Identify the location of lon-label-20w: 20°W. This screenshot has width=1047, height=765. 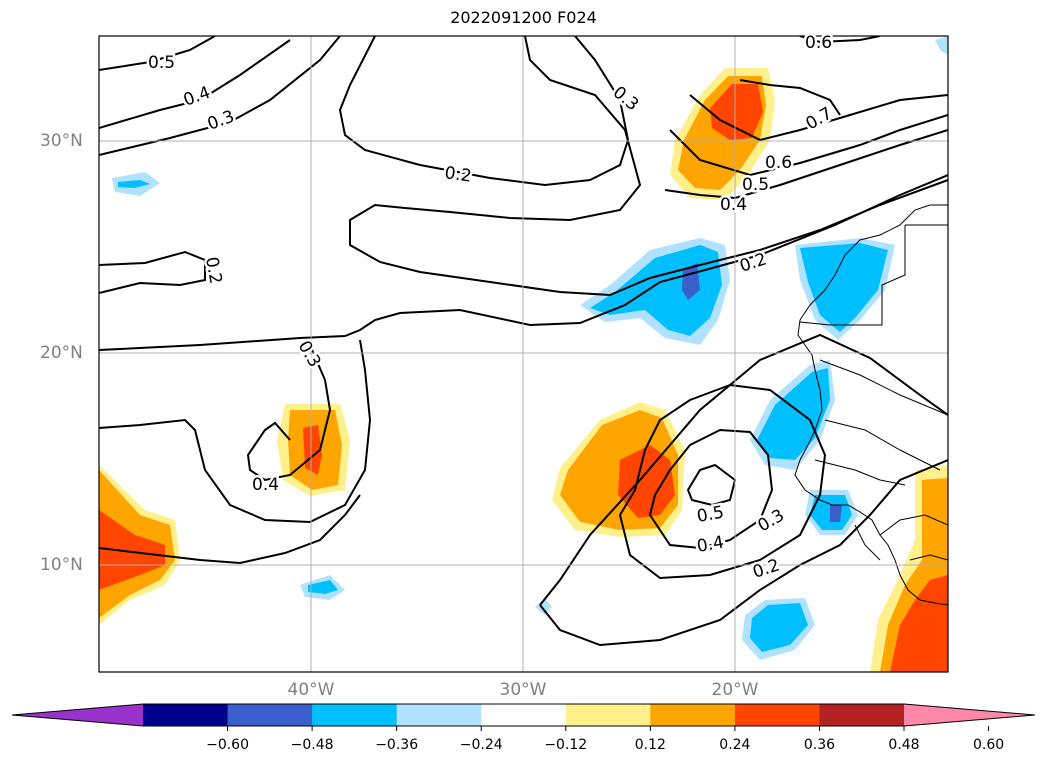
(735, 690).